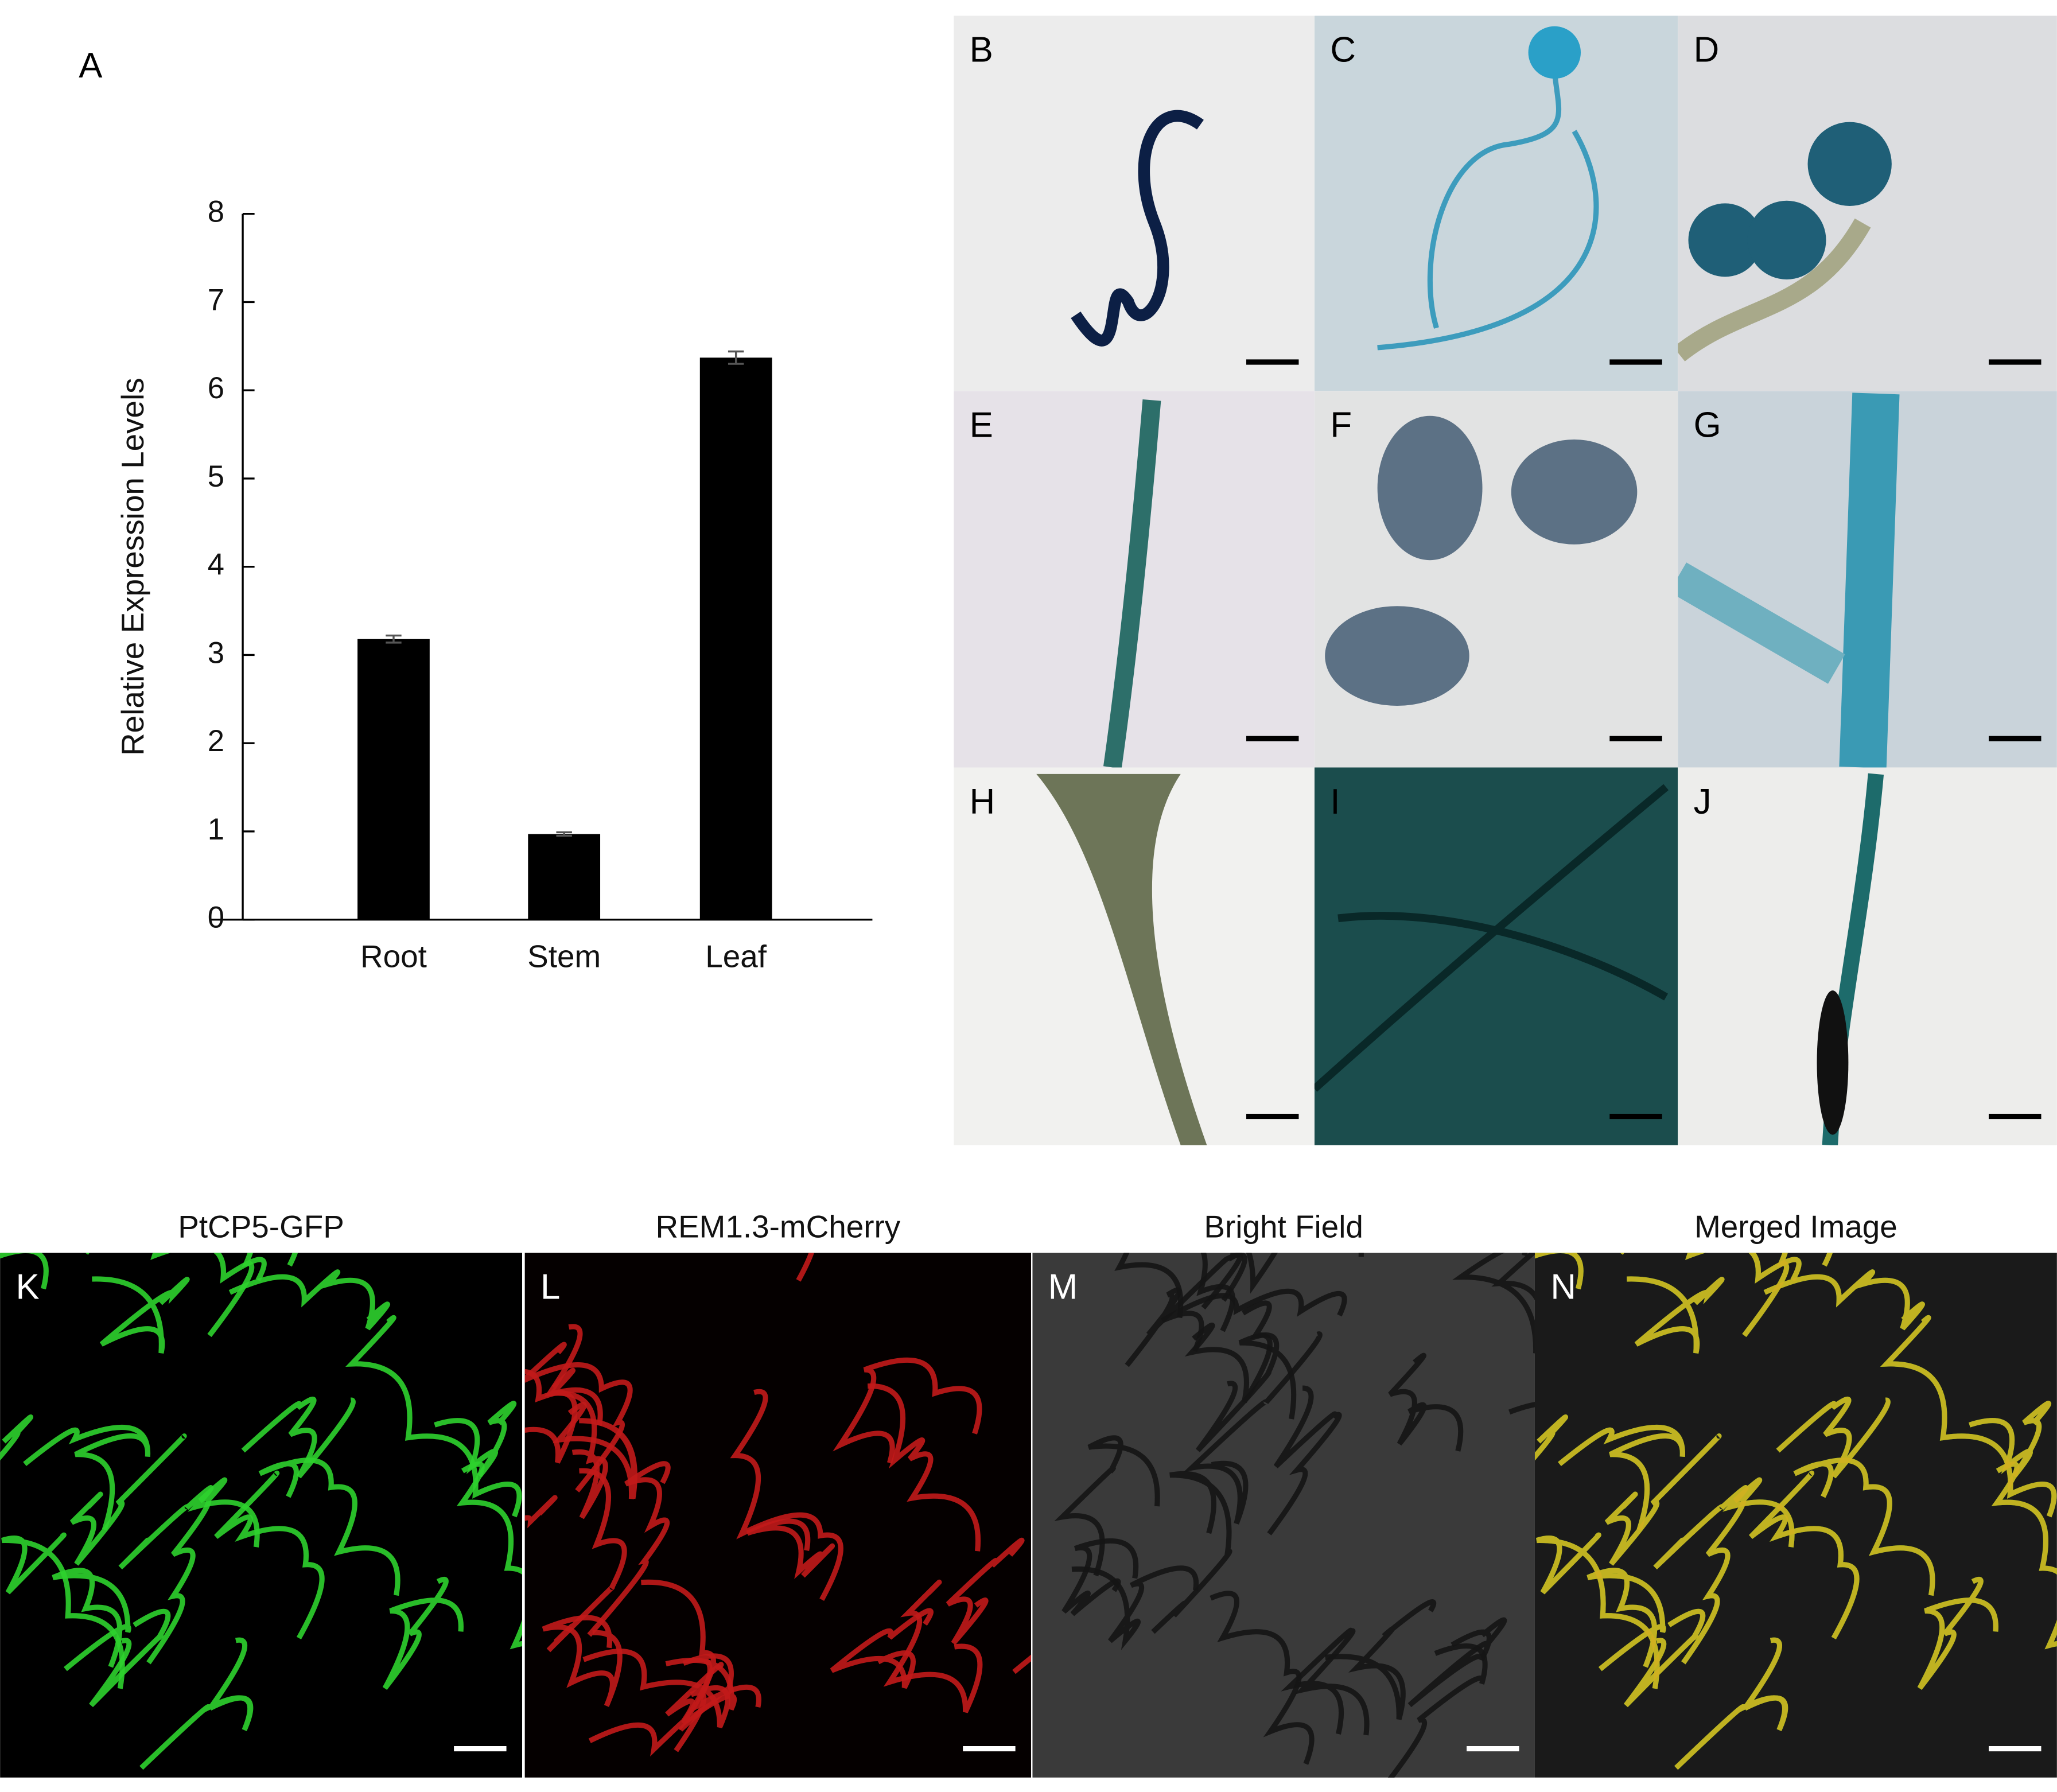  I want to click on silique, so click(1132, 584).